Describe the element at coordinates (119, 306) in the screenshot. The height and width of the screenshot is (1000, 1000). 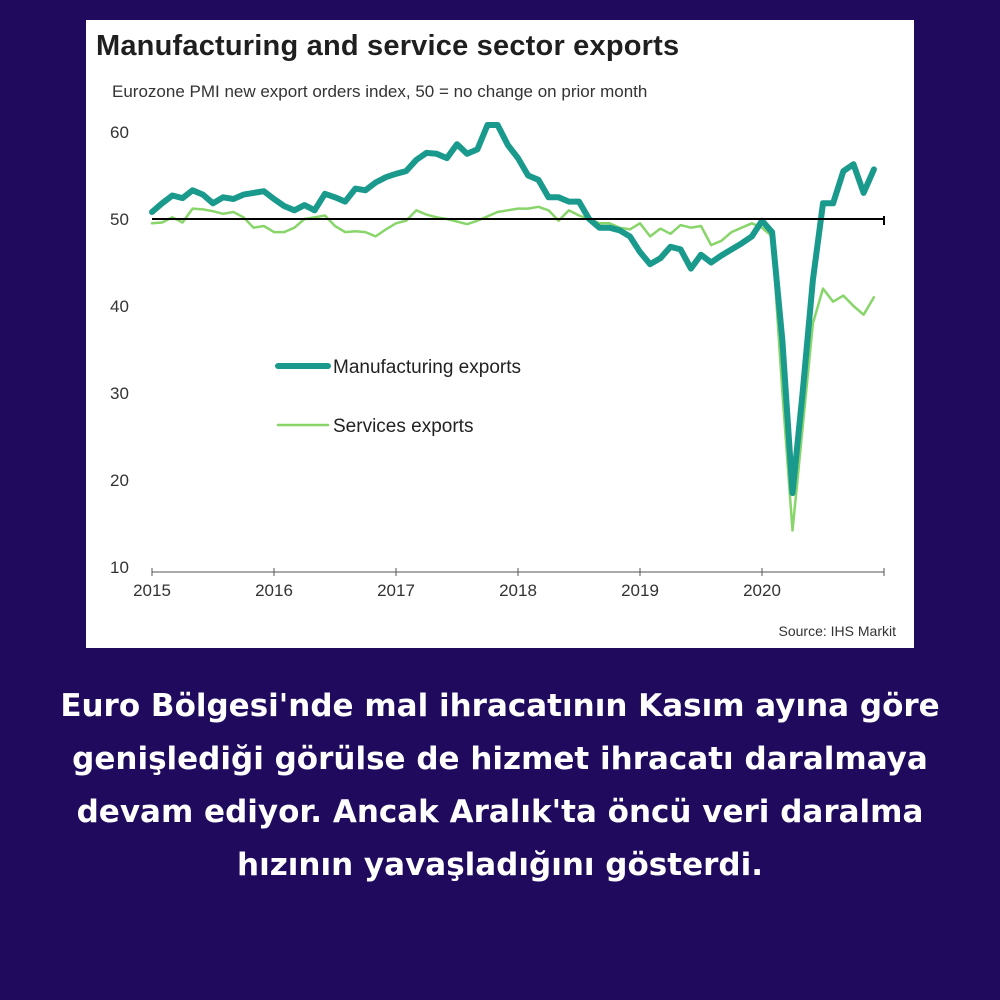
I see `y-tick-label: 40` at that location.